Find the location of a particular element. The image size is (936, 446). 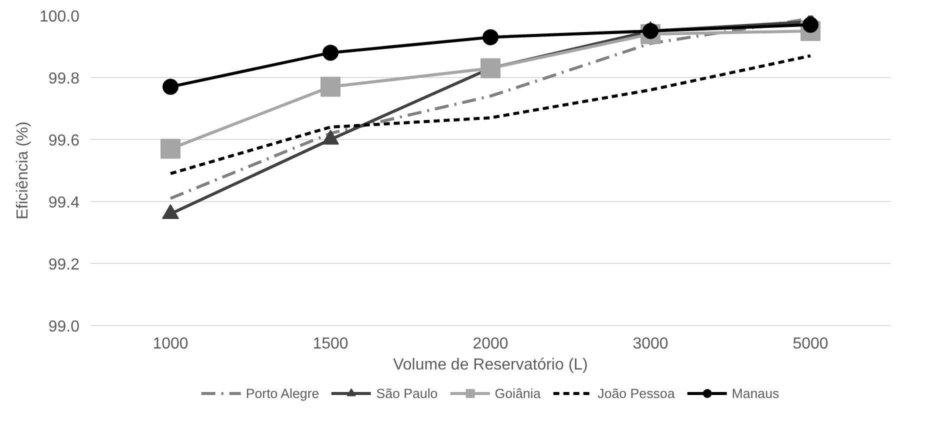

x-tick-label: 5000 is located at coordinates (810, 344).